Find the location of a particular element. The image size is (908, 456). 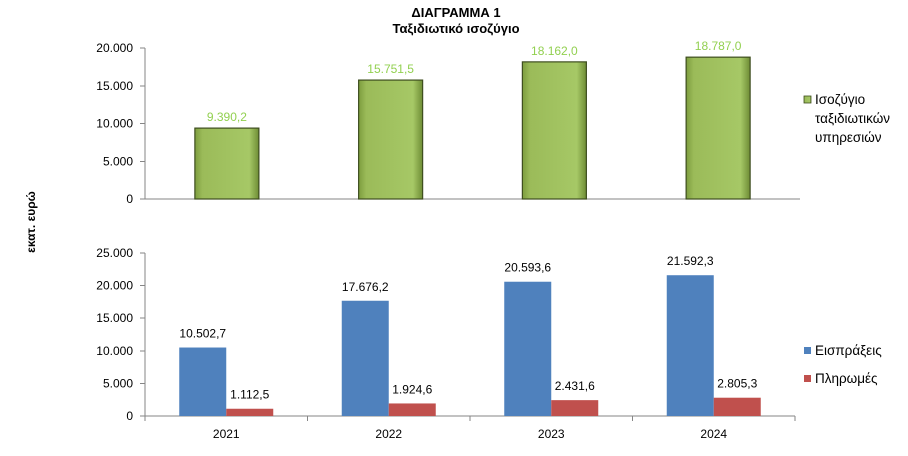

top-y-tick-label: 20.000 is located at coordinates (114, 48).